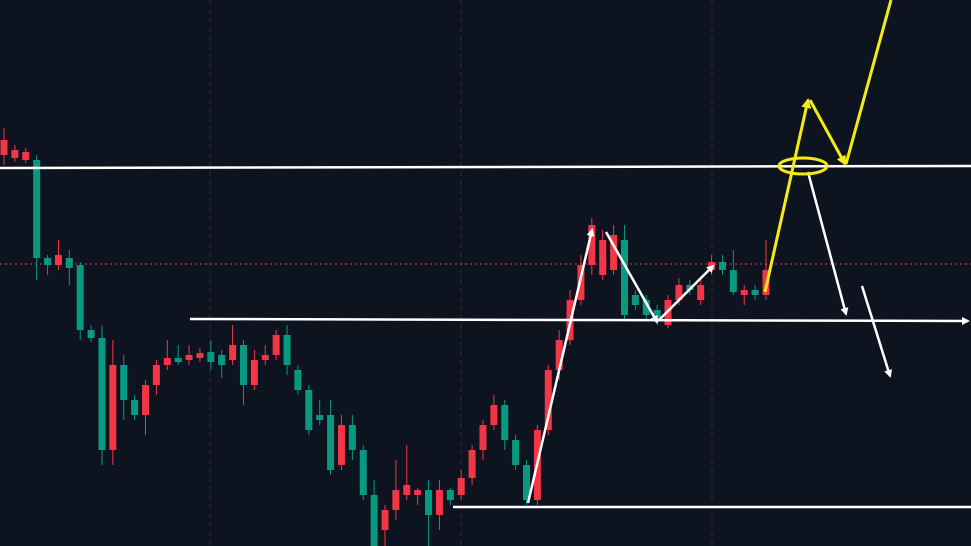 This screenshot has width=971, height=546. I want to click on resistance-line, so click(485, 167).